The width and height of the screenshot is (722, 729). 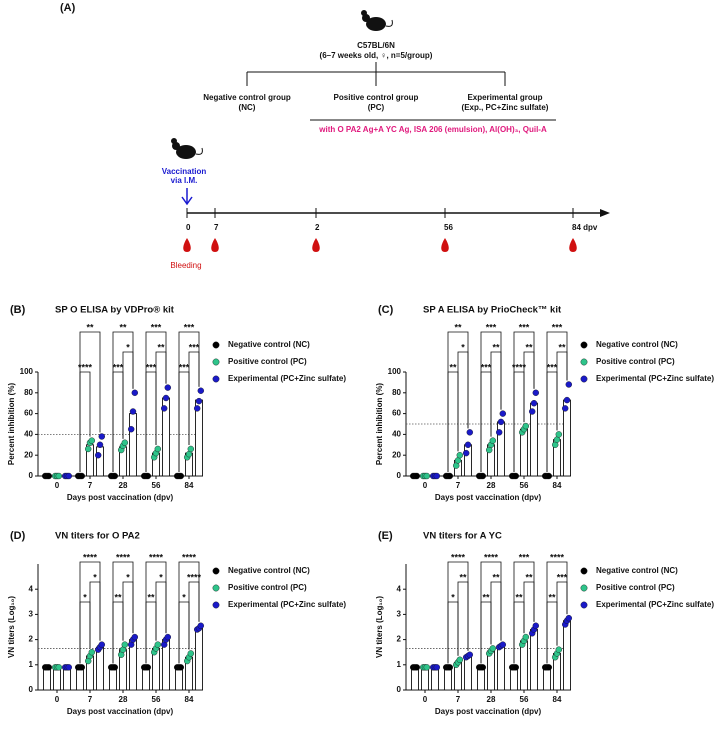 I want to click on chart-title: SP A ELISA by PrioCheck™ kit, so click(x=492, y=310).